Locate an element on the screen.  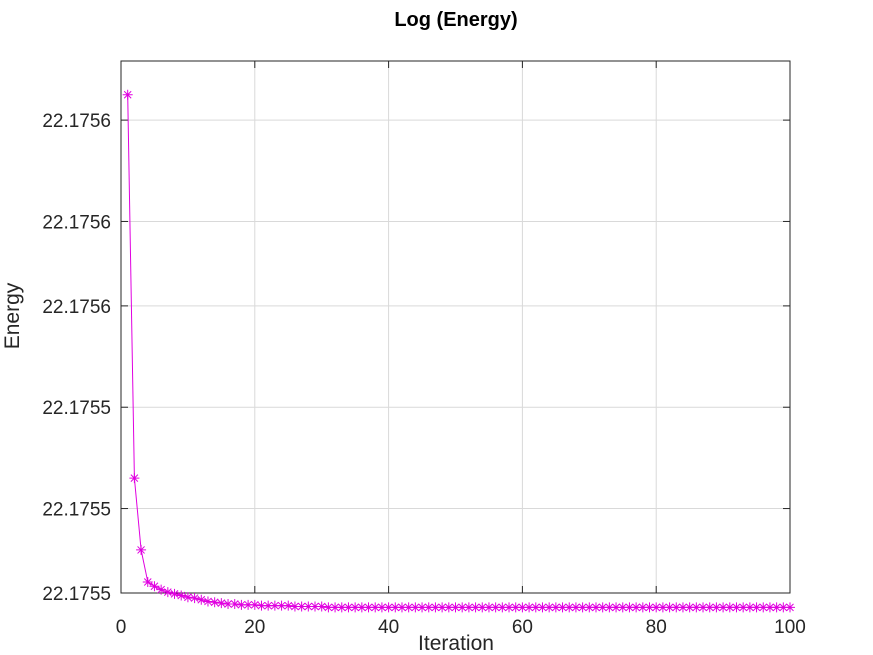
x-tick-label: 100 is located at coordinates (790, 627).